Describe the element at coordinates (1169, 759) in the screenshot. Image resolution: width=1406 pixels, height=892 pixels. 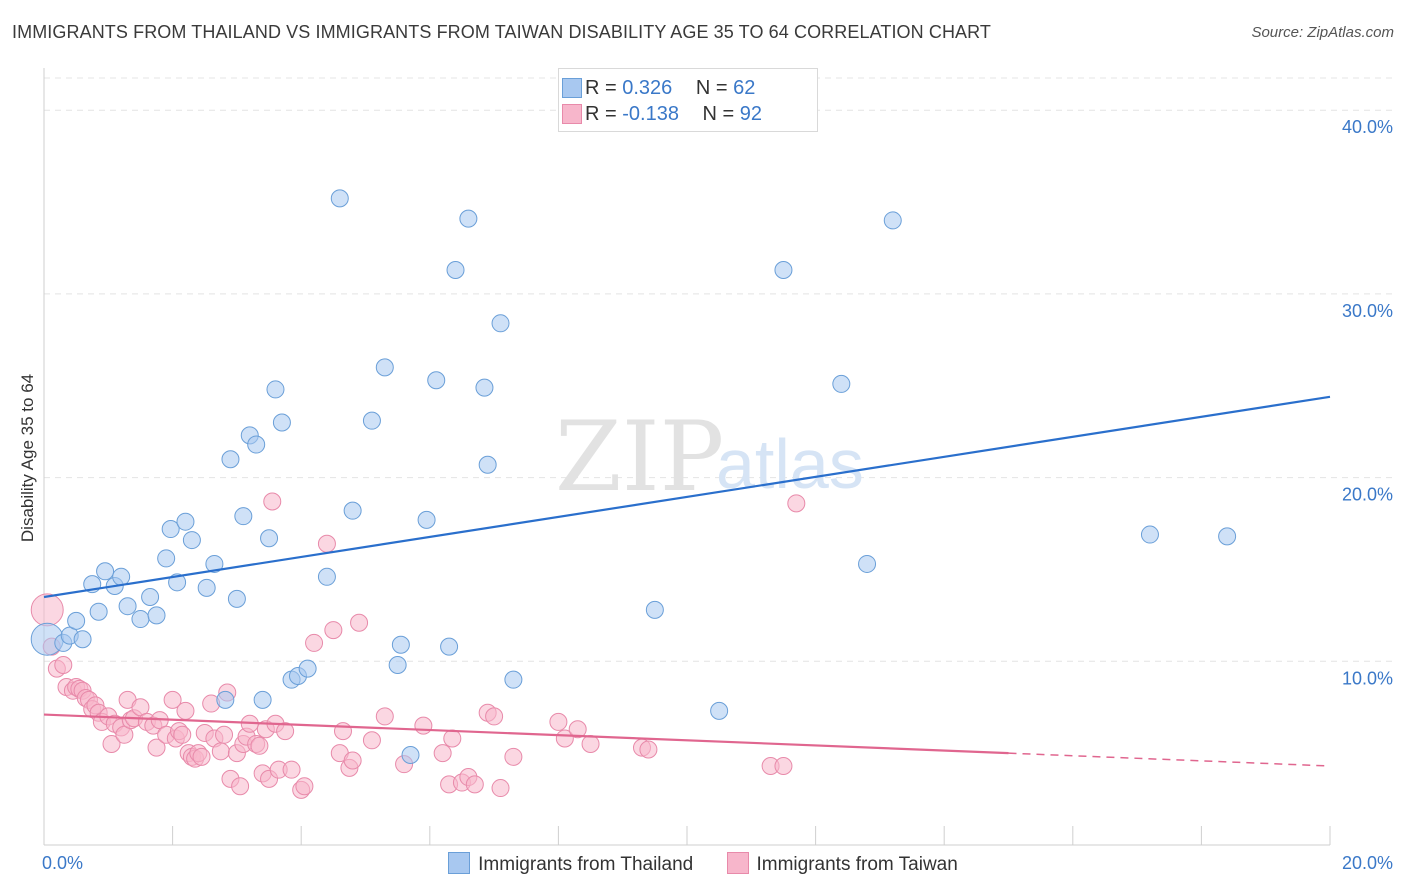
I see `taiwan-trend-extension` at that location.